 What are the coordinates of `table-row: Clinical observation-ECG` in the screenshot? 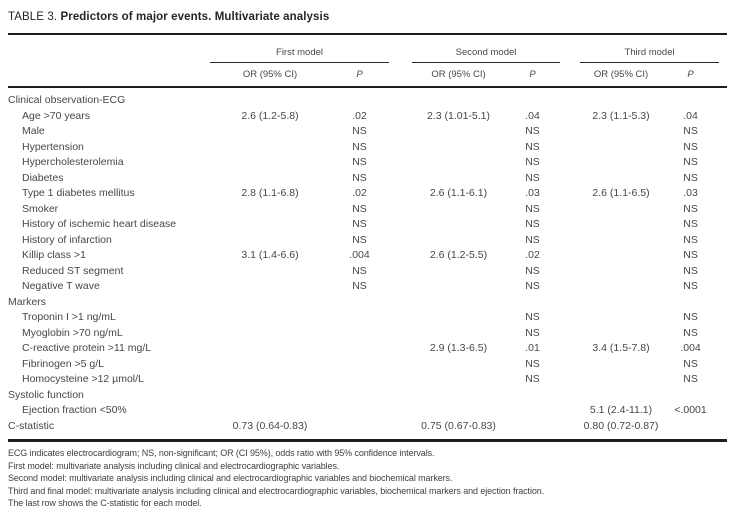 It's located at (367, 98).